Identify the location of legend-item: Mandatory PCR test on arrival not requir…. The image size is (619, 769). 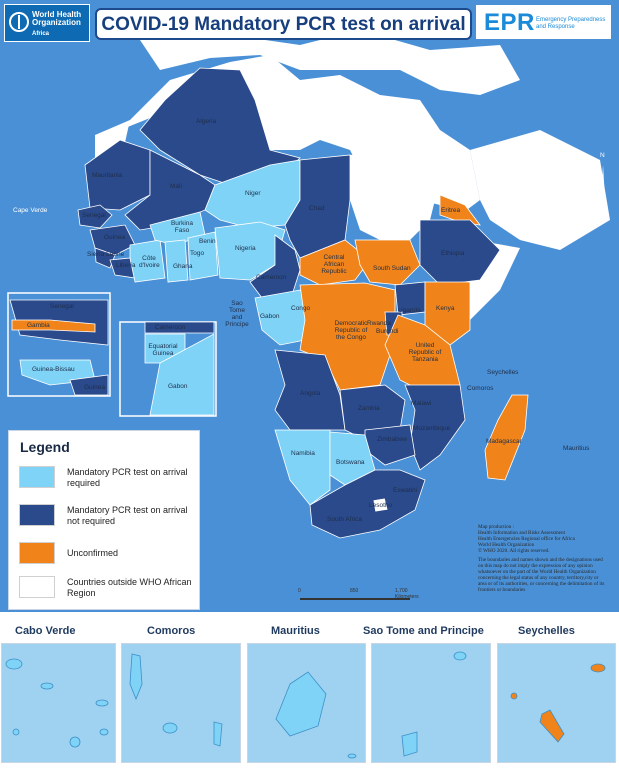
(109, 516).